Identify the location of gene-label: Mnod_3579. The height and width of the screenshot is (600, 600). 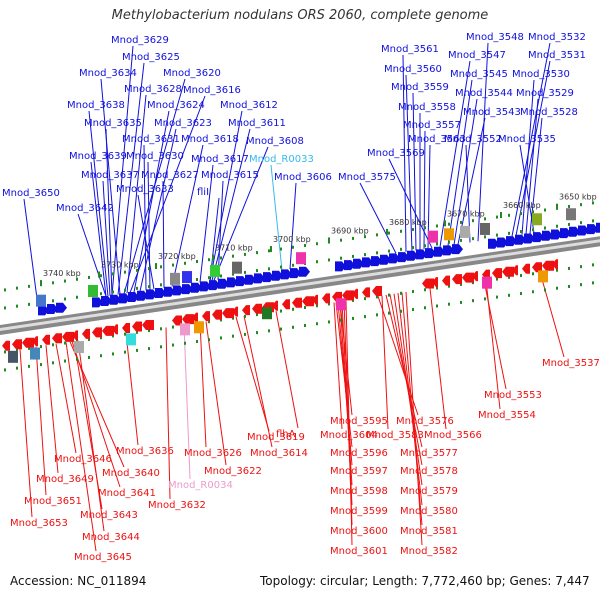
(429, 491).